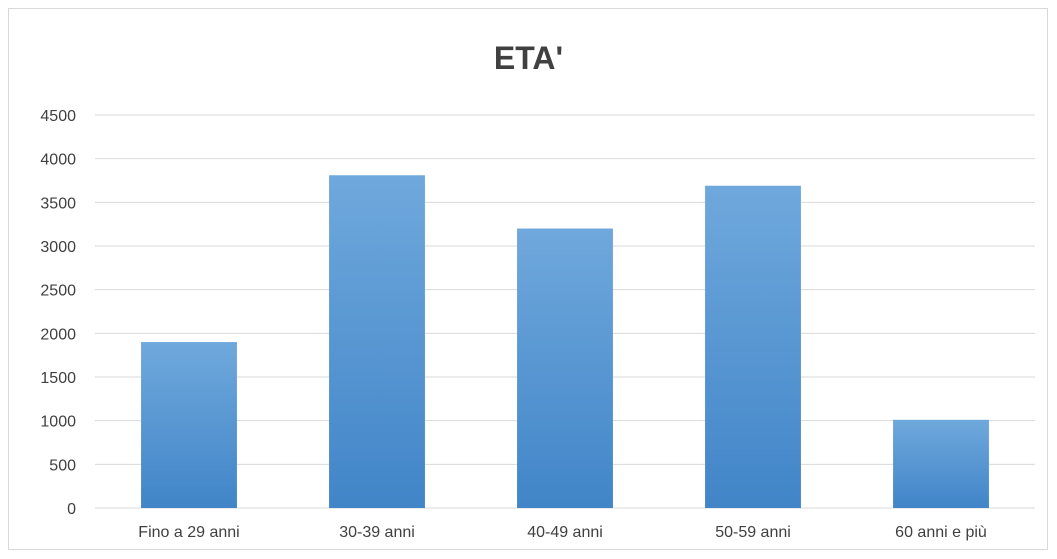  What do you see at coordinates (58, 203) in the screenshot?
I see `y-tick-label: 3500` at bounding box center [58, 203].